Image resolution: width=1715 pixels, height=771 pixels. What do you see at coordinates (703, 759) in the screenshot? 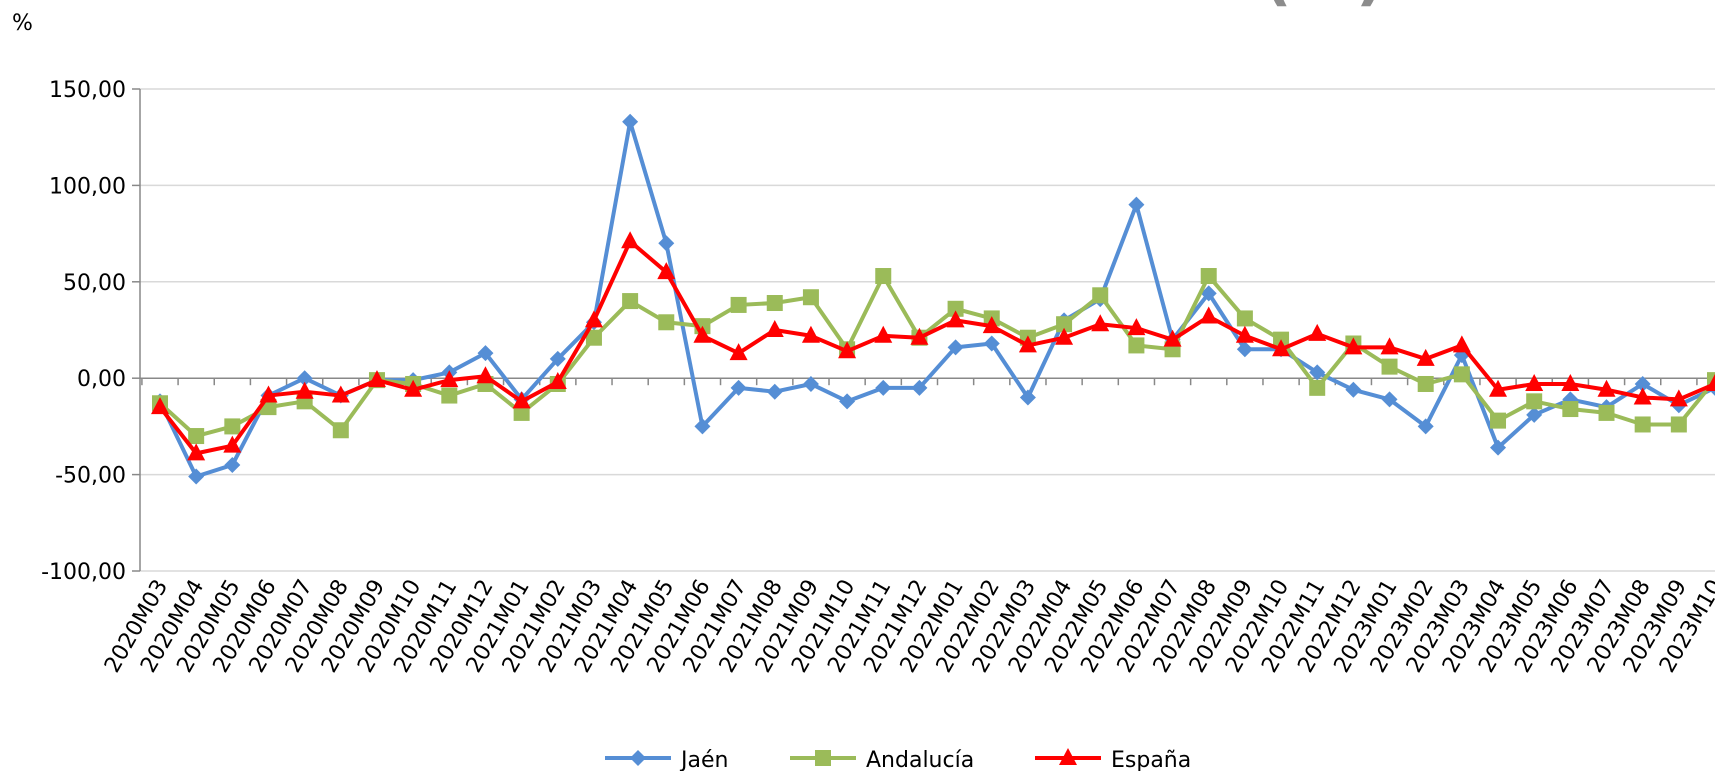
I see `legend-label: Jaén` at bounding box center [703, 759].